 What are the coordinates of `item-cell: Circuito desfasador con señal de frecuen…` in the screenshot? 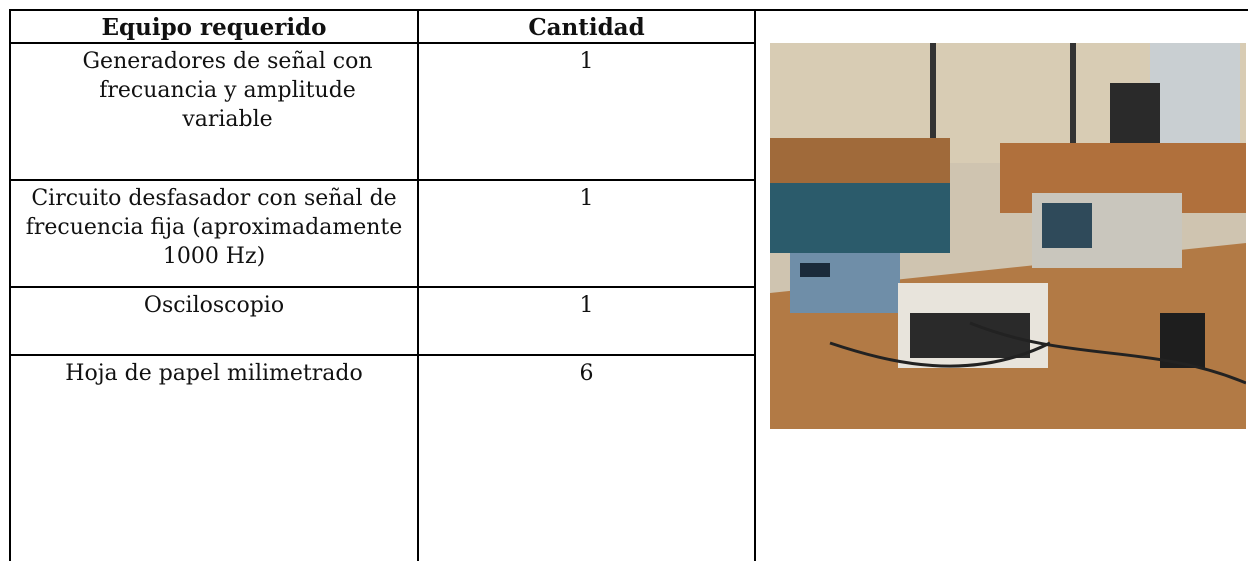 It's located at (214, 227).